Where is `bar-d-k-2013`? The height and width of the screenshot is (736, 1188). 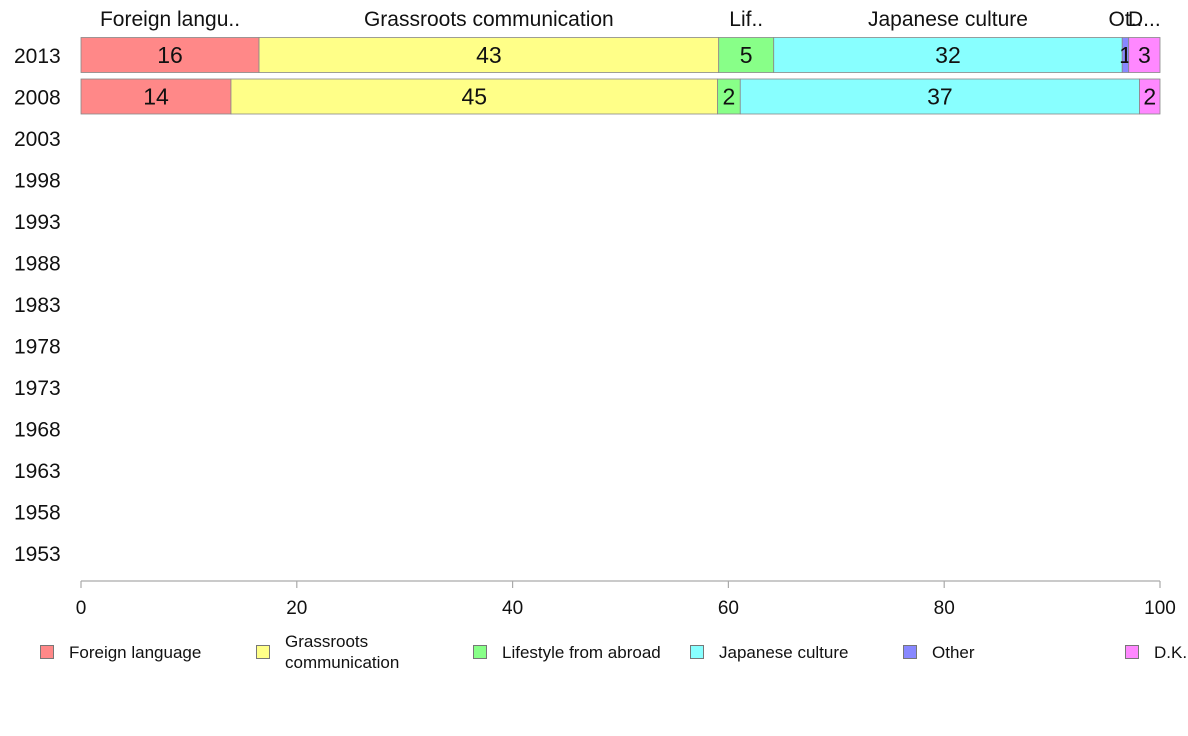 bar-d-k-2013 is located at coordinates (1144, 55).